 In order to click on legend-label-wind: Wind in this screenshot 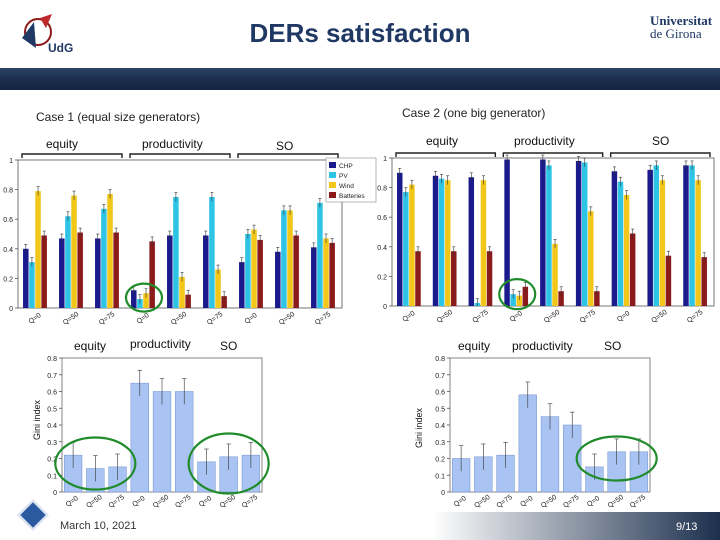, I will do `click(346, 186)`.